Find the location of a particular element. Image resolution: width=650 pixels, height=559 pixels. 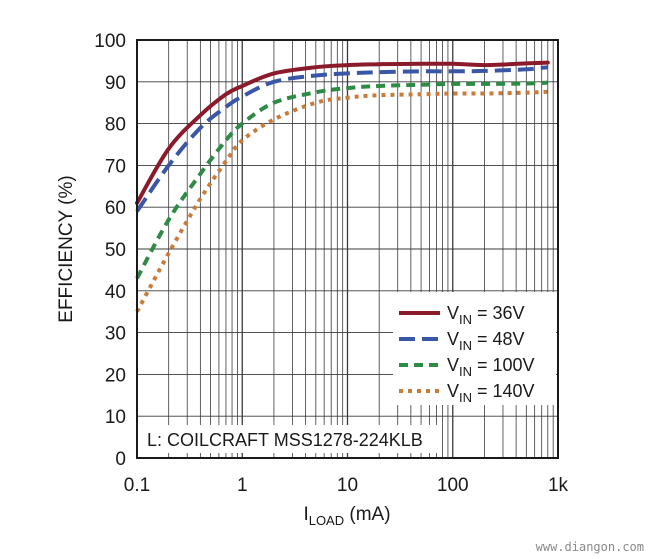

x-axis-title-main: I is located at coordinates (305, 514).